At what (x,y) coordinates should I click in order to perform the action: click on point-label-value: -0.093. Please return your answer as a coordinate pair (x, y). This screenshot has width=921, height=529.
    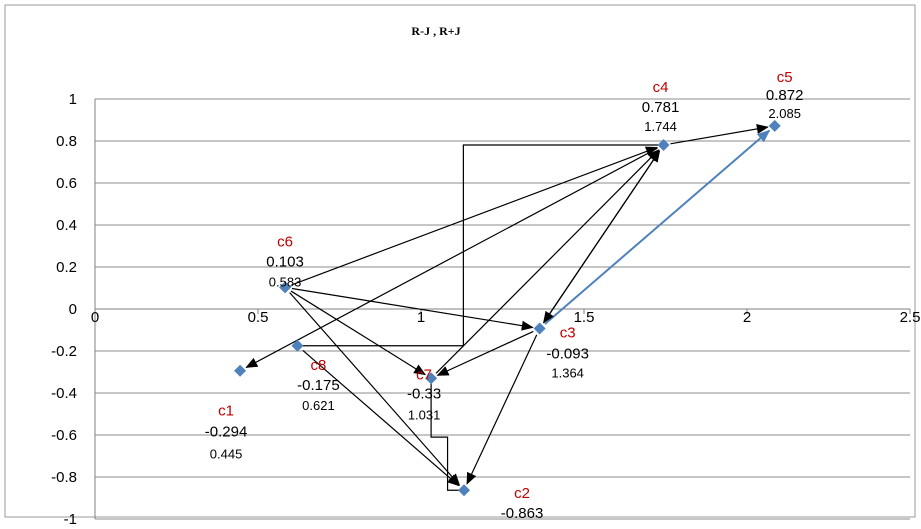
    Looking at the image, I should click on (567, 354).